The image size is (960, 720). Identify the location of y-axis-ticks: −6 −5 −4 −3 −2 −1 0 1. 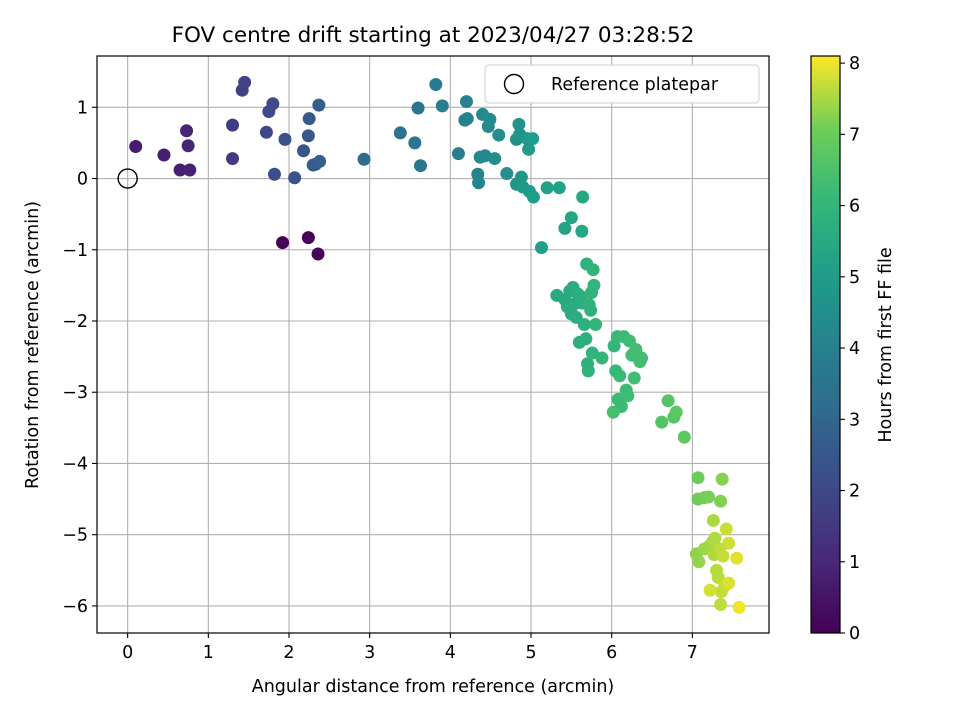
(79, 357).